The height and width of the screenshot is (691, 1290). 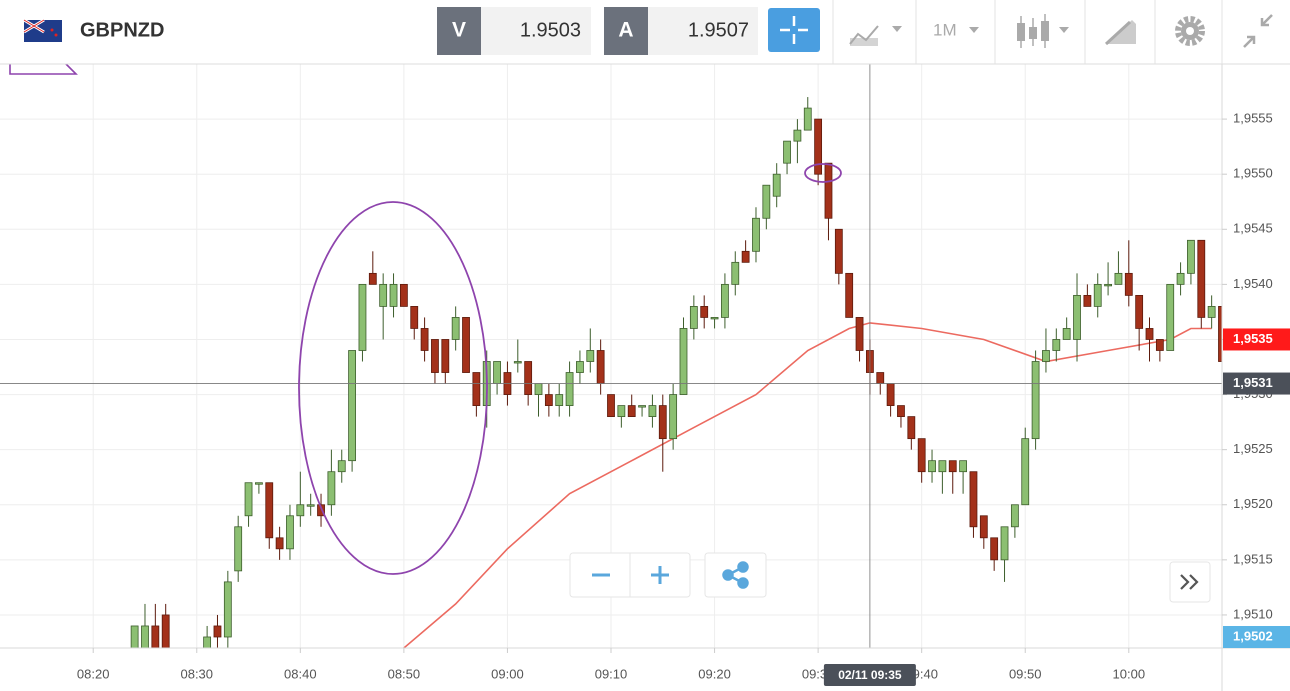 I want to click on ask-label: A, so click(x=625, y=30).